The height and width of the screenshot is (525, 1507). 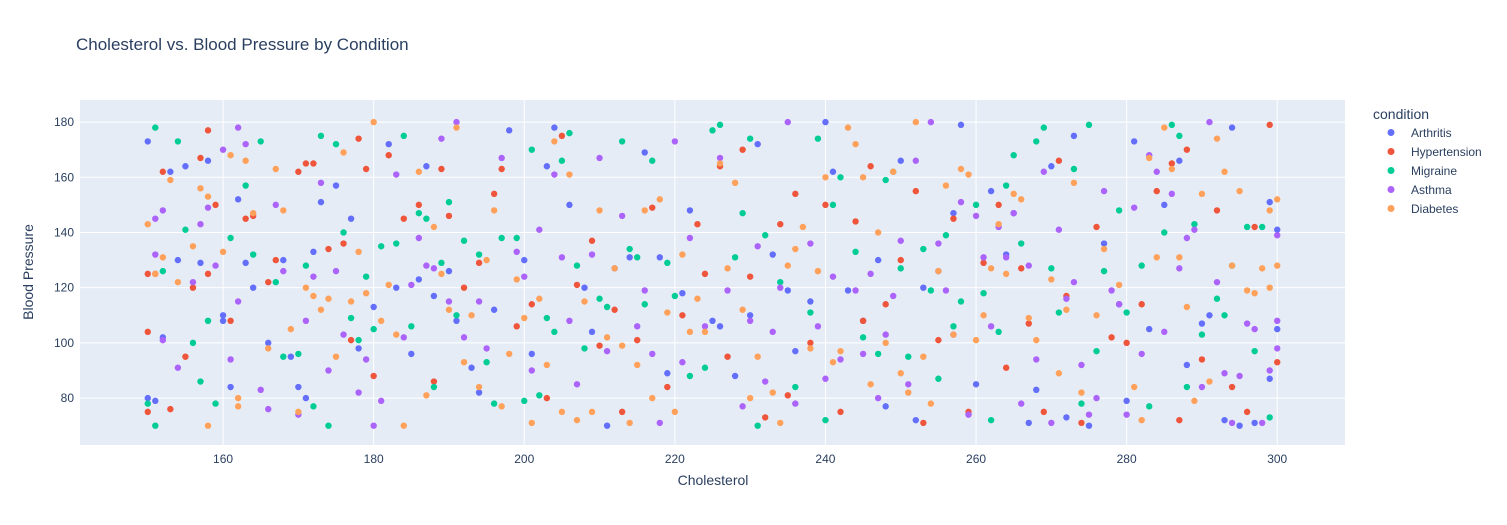 What do you see at coordinates (1401, 114) in the screenshot?
I see `legend-title: condition` at bounding box center [1401, 114].